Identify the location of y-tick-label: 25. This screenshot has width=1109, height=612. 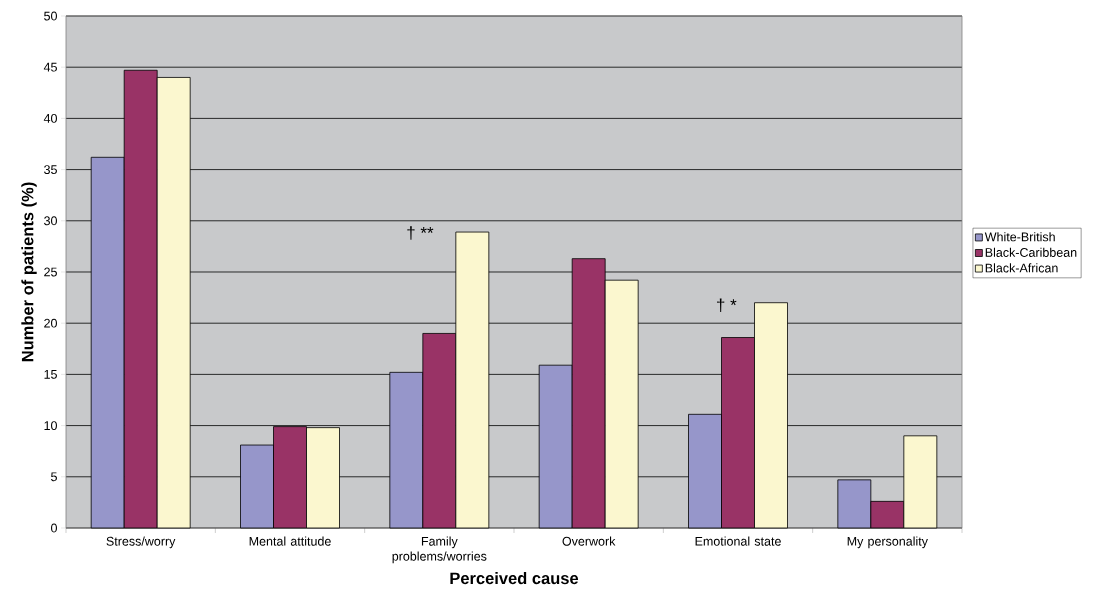
(50, 272).